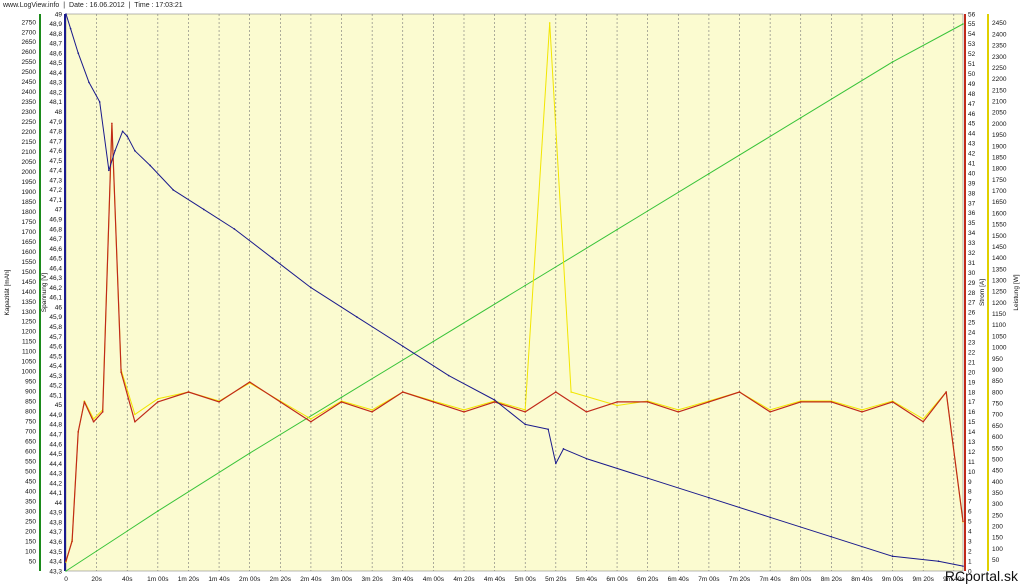 The width and height of the screenshot is (1024, 587). What do you see at coordinates (55, 73) in the screenshot?
I see `spannung-tick-label: 48,4` at bounding box center [55, 73].